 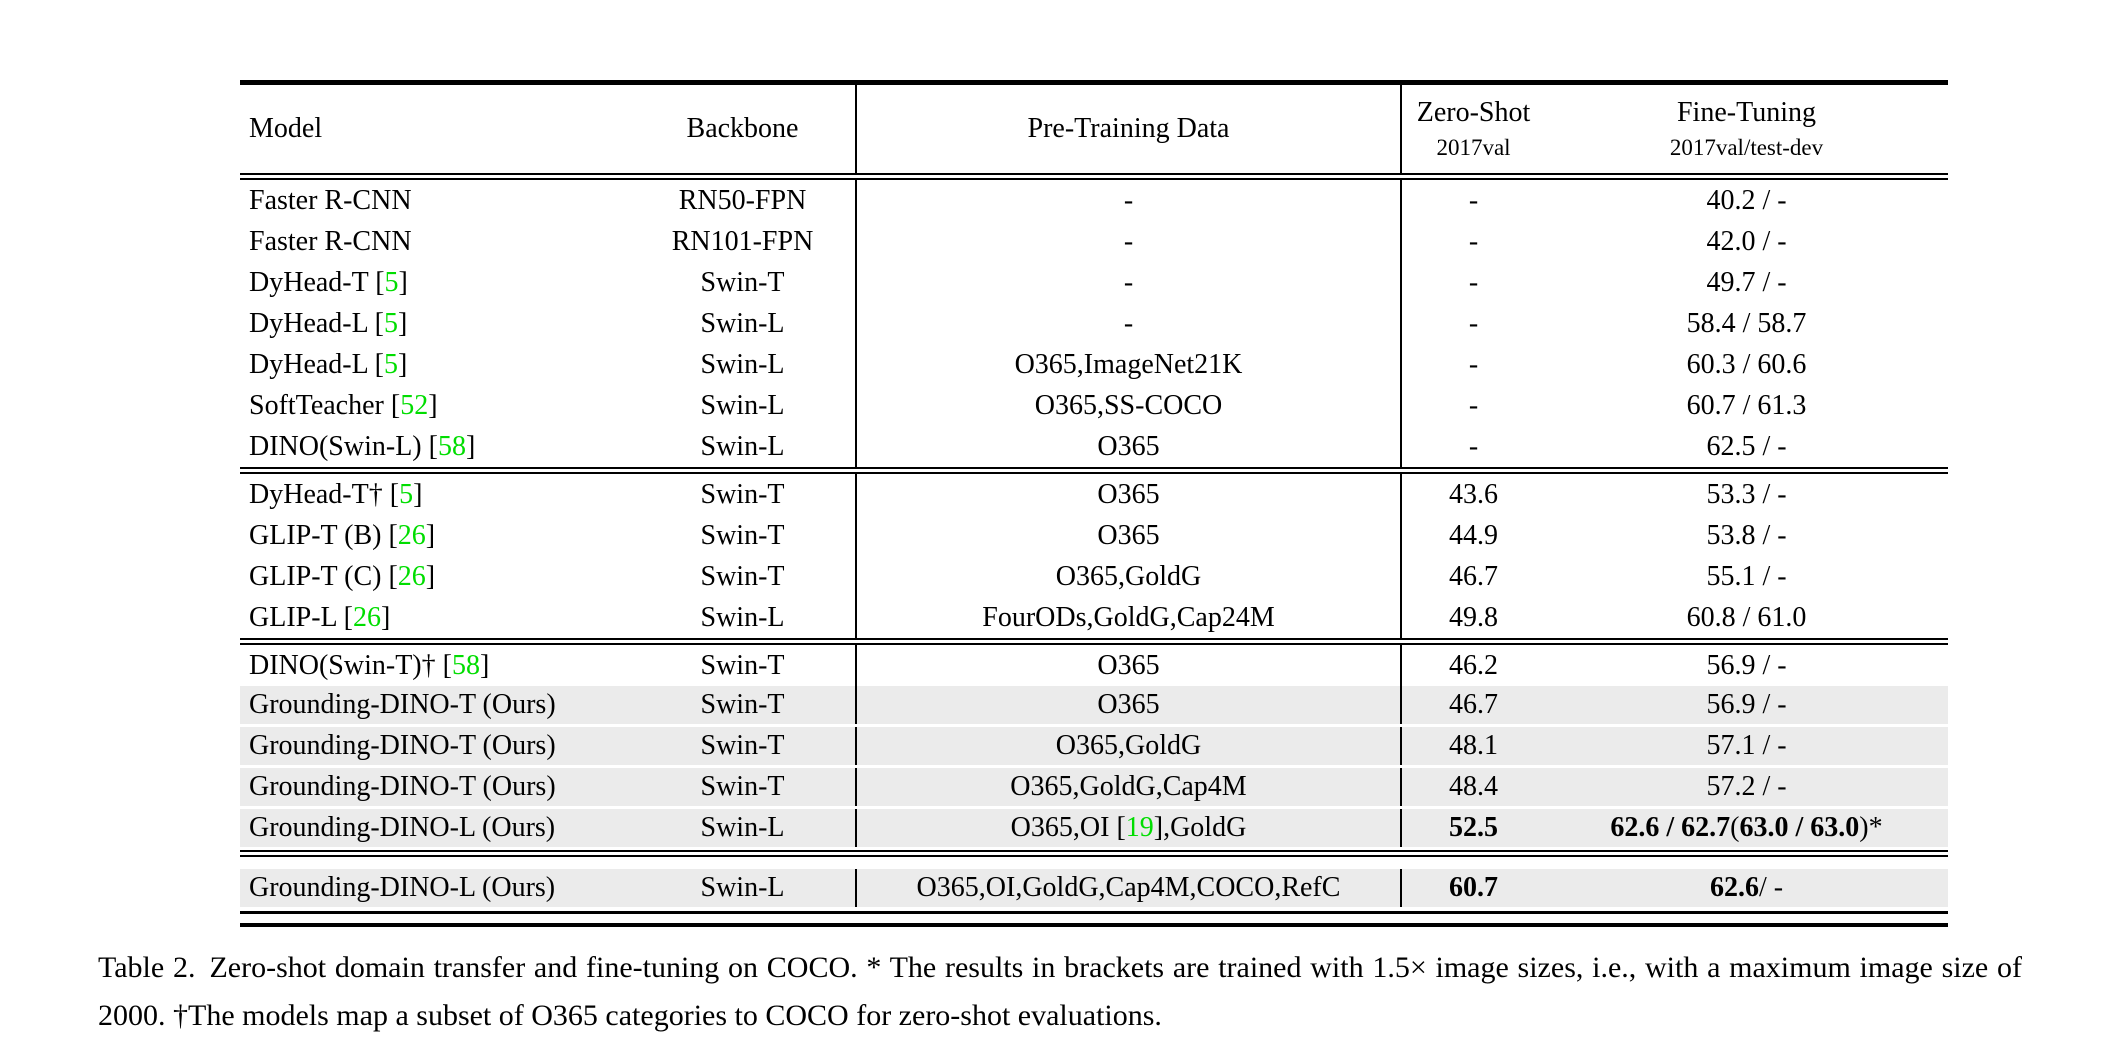 What do you see at coordinates (1746, 745) in the screenshot?
I see `cell-finetune: 57.1 / -` at bounding box center [1746, 745].